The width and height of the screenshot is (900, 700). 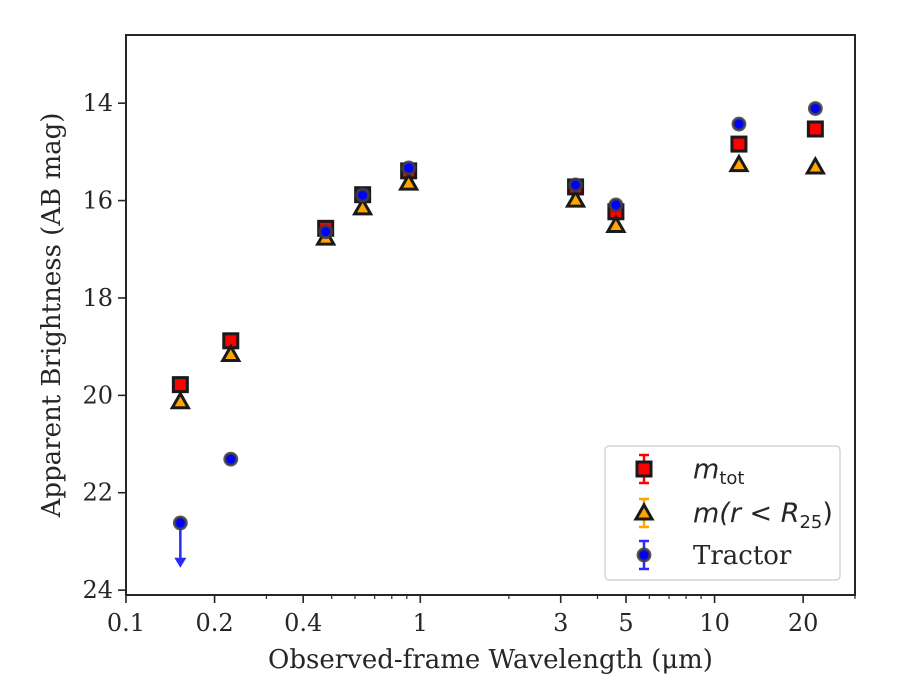 What do you see at coordinates (718, 471) in the screenshot?
I see `legend-label: mtot` at bounding box center [718, 471].